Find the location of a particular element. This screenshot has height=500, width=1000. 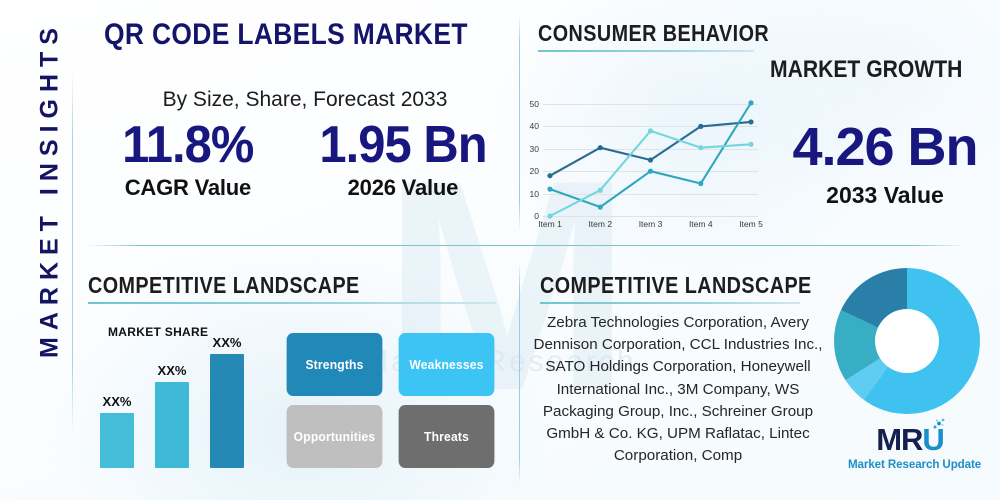

chart-x-tick-label: Item 3 is located at coordinates (650, 224).